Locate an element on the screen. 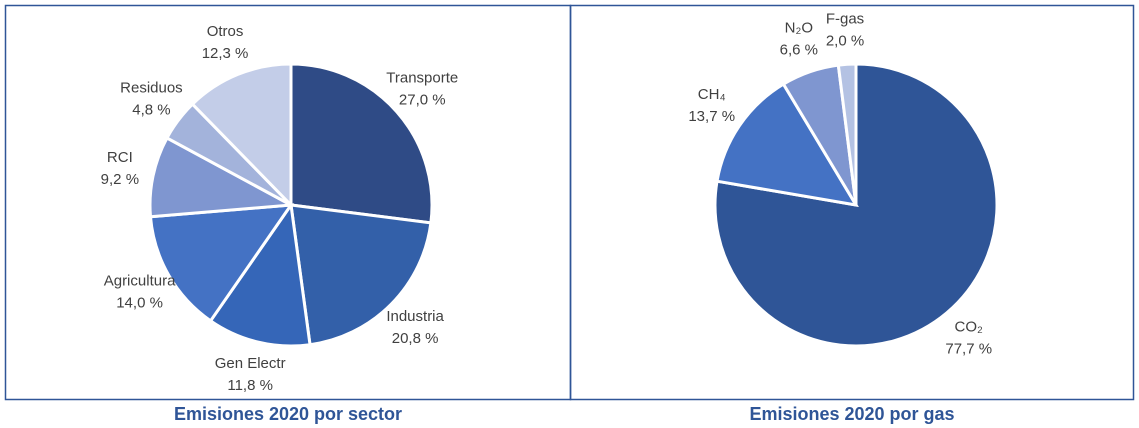 Image resolution: width=1139 pixels, height=428 pixels. slice-label: N₂O is located at coordinates (799, 28).